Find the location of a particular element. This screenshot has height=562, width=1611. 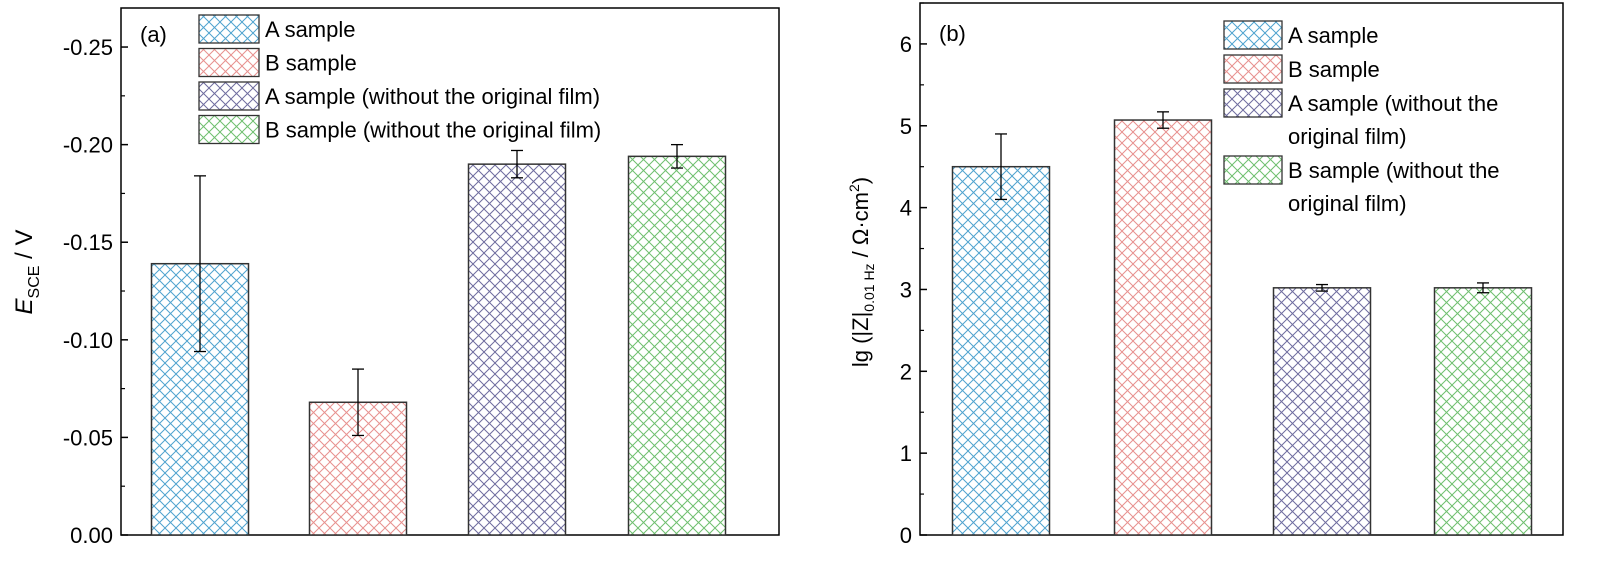

panel-label-b: (b) is located at coordinates (952, 33).